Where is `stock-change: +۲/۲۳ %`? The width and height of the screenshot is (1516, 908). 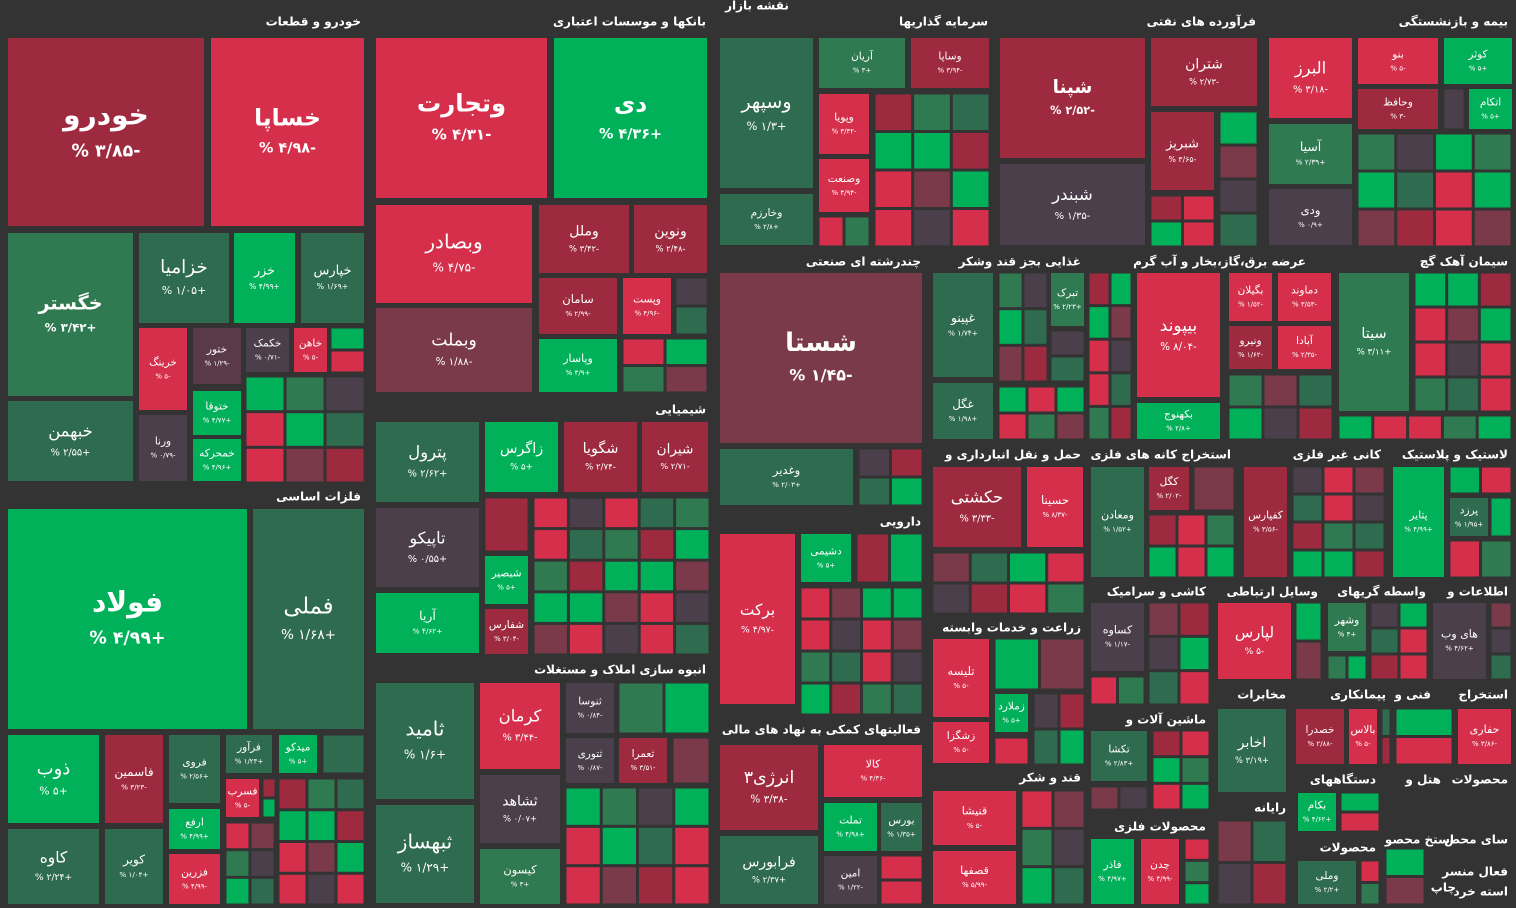 stock-change: +۲/۲۳ % is located at coordinates (1067, 307).